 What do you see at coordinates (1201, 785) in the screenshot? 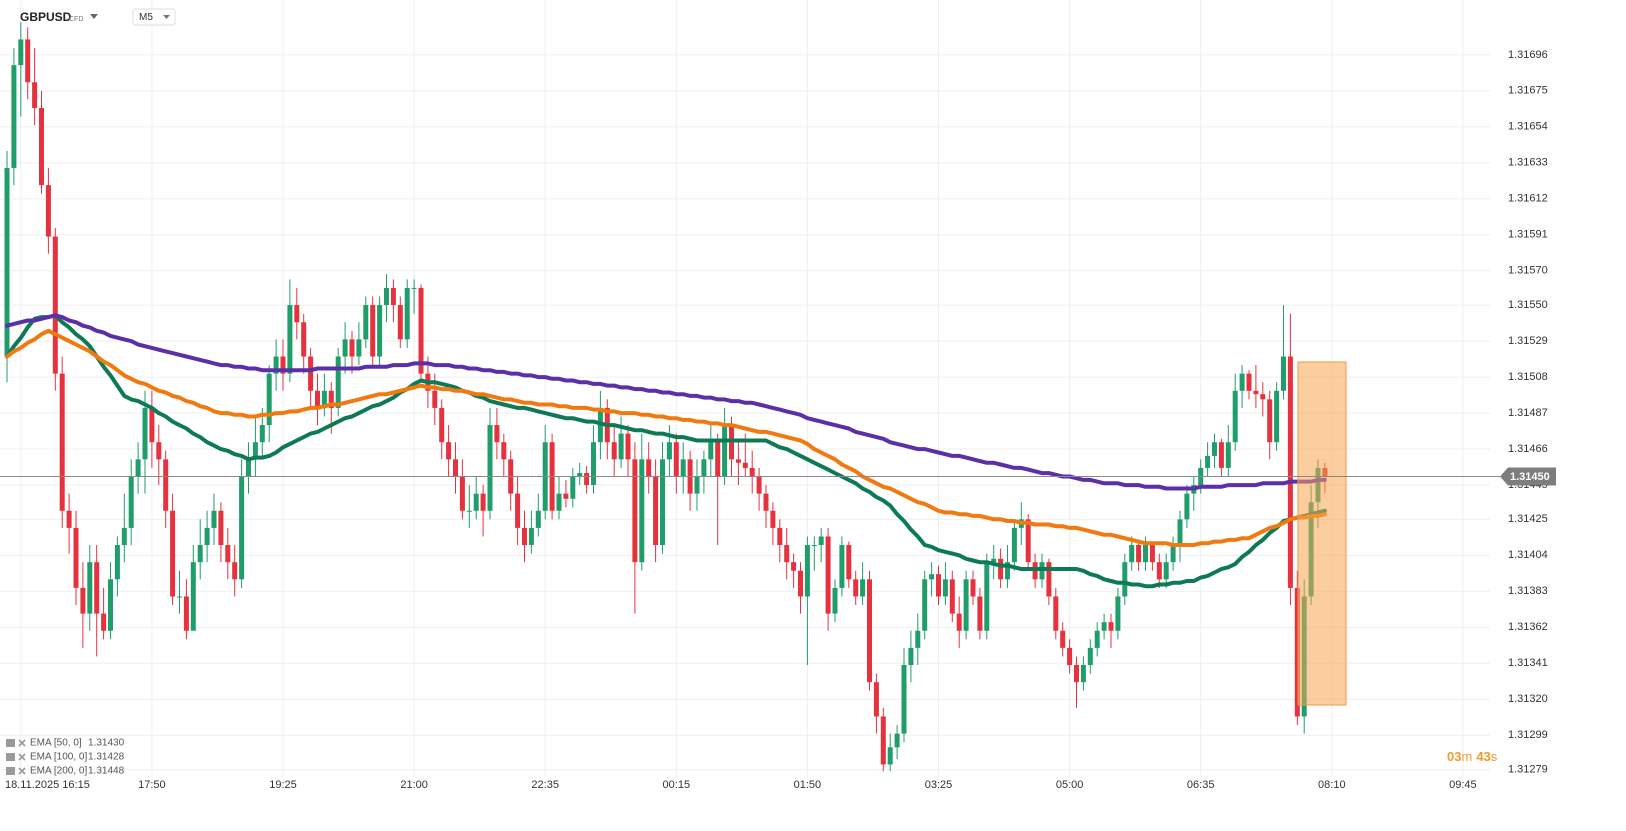
I see `x-tick-label: 06:35` at bounding box center [1201, 785].